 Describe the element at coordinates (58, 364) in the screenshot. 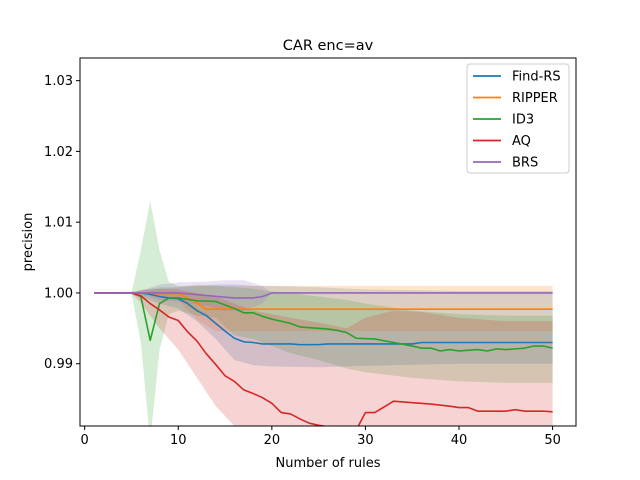

I see `y-tick-label: 0.99` at that location.